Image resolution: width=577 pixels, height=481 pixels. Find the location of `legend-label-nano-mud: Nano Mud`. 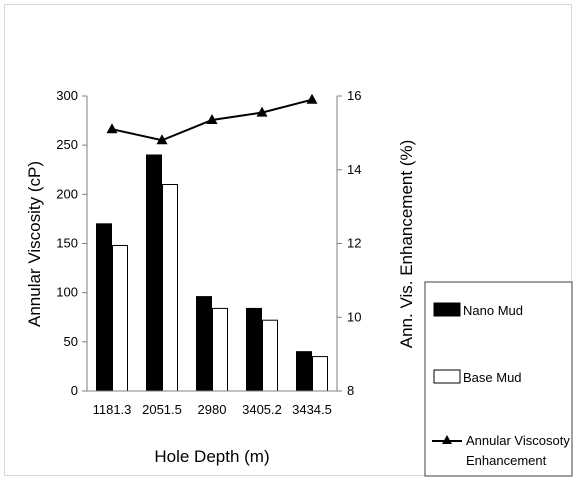

legend-label-nano-mud: Nano Mud is located at coordinates (493, 310).